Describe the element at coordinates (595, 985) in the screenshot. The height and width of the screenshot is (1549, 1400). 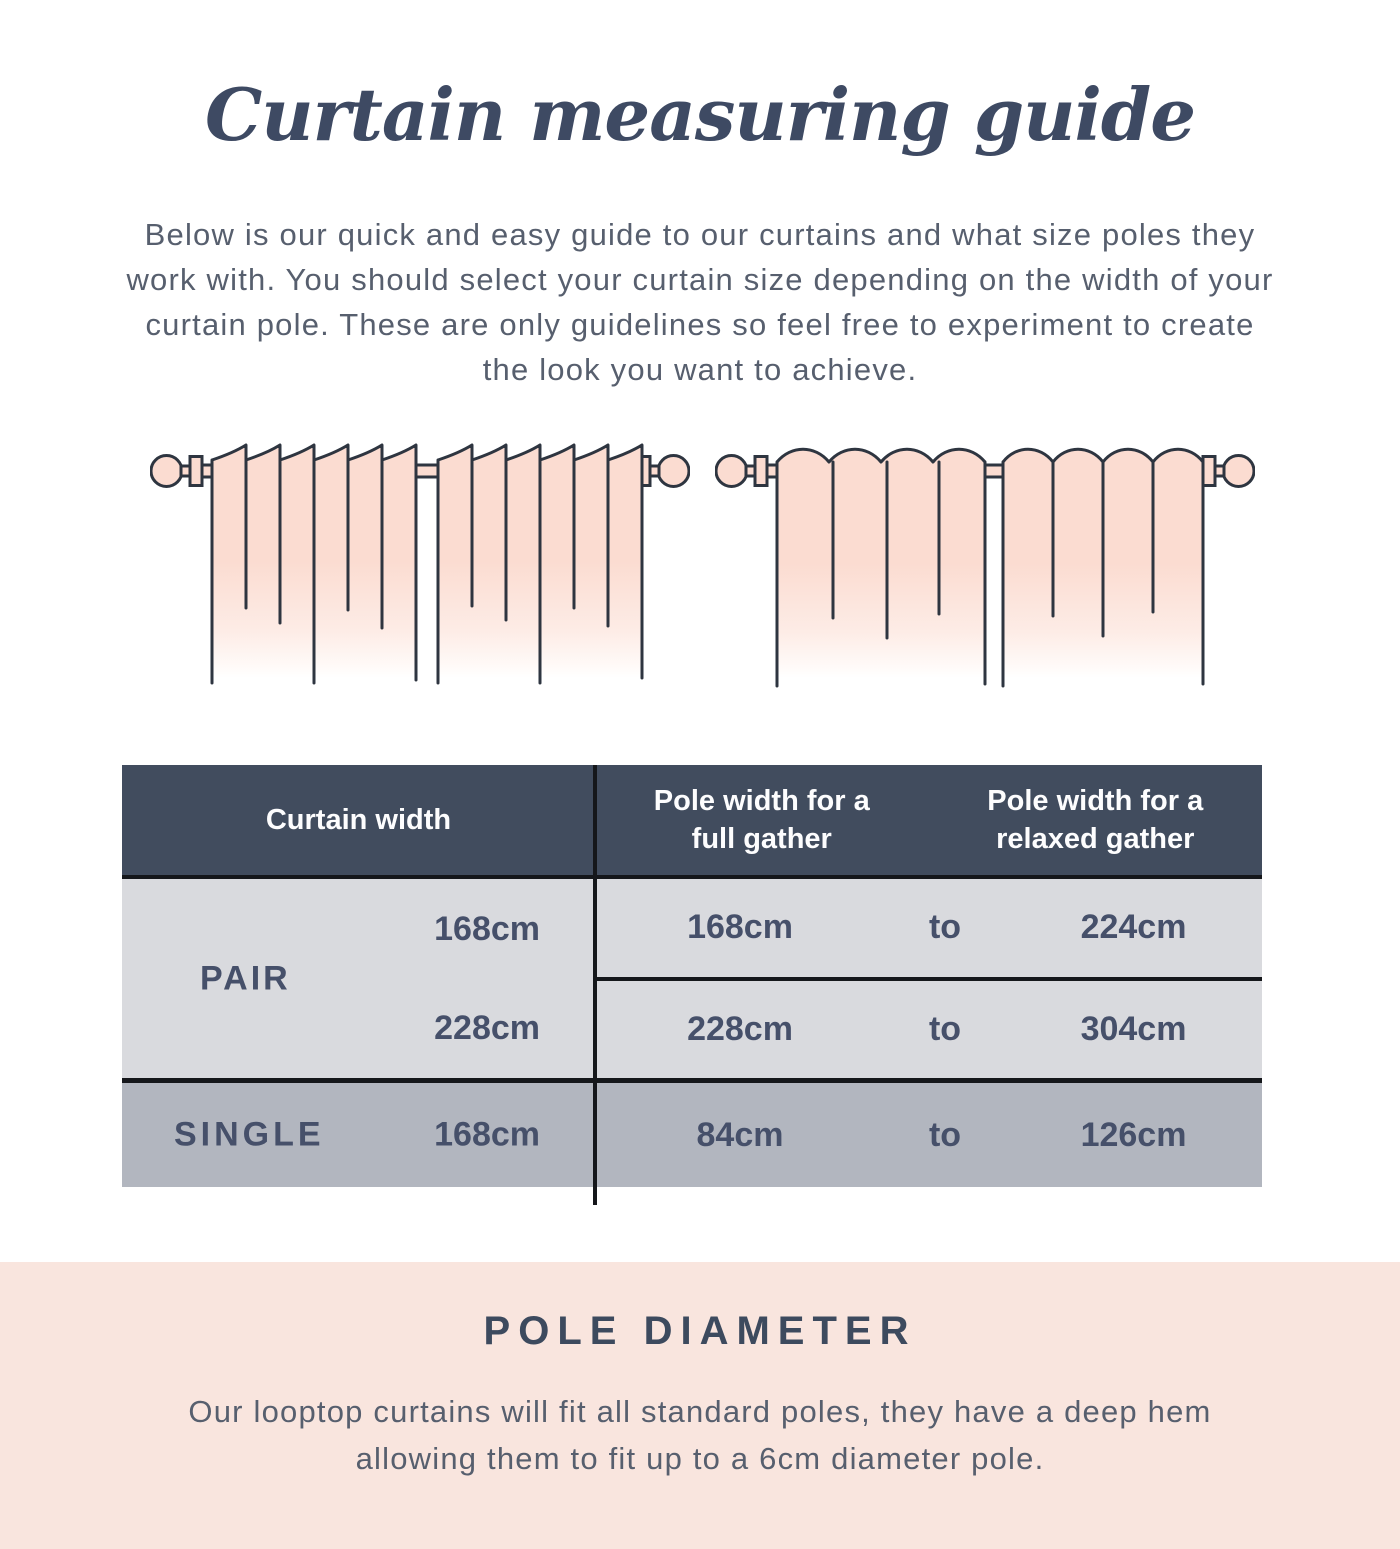
I see `table-vertical-divider` at that location.